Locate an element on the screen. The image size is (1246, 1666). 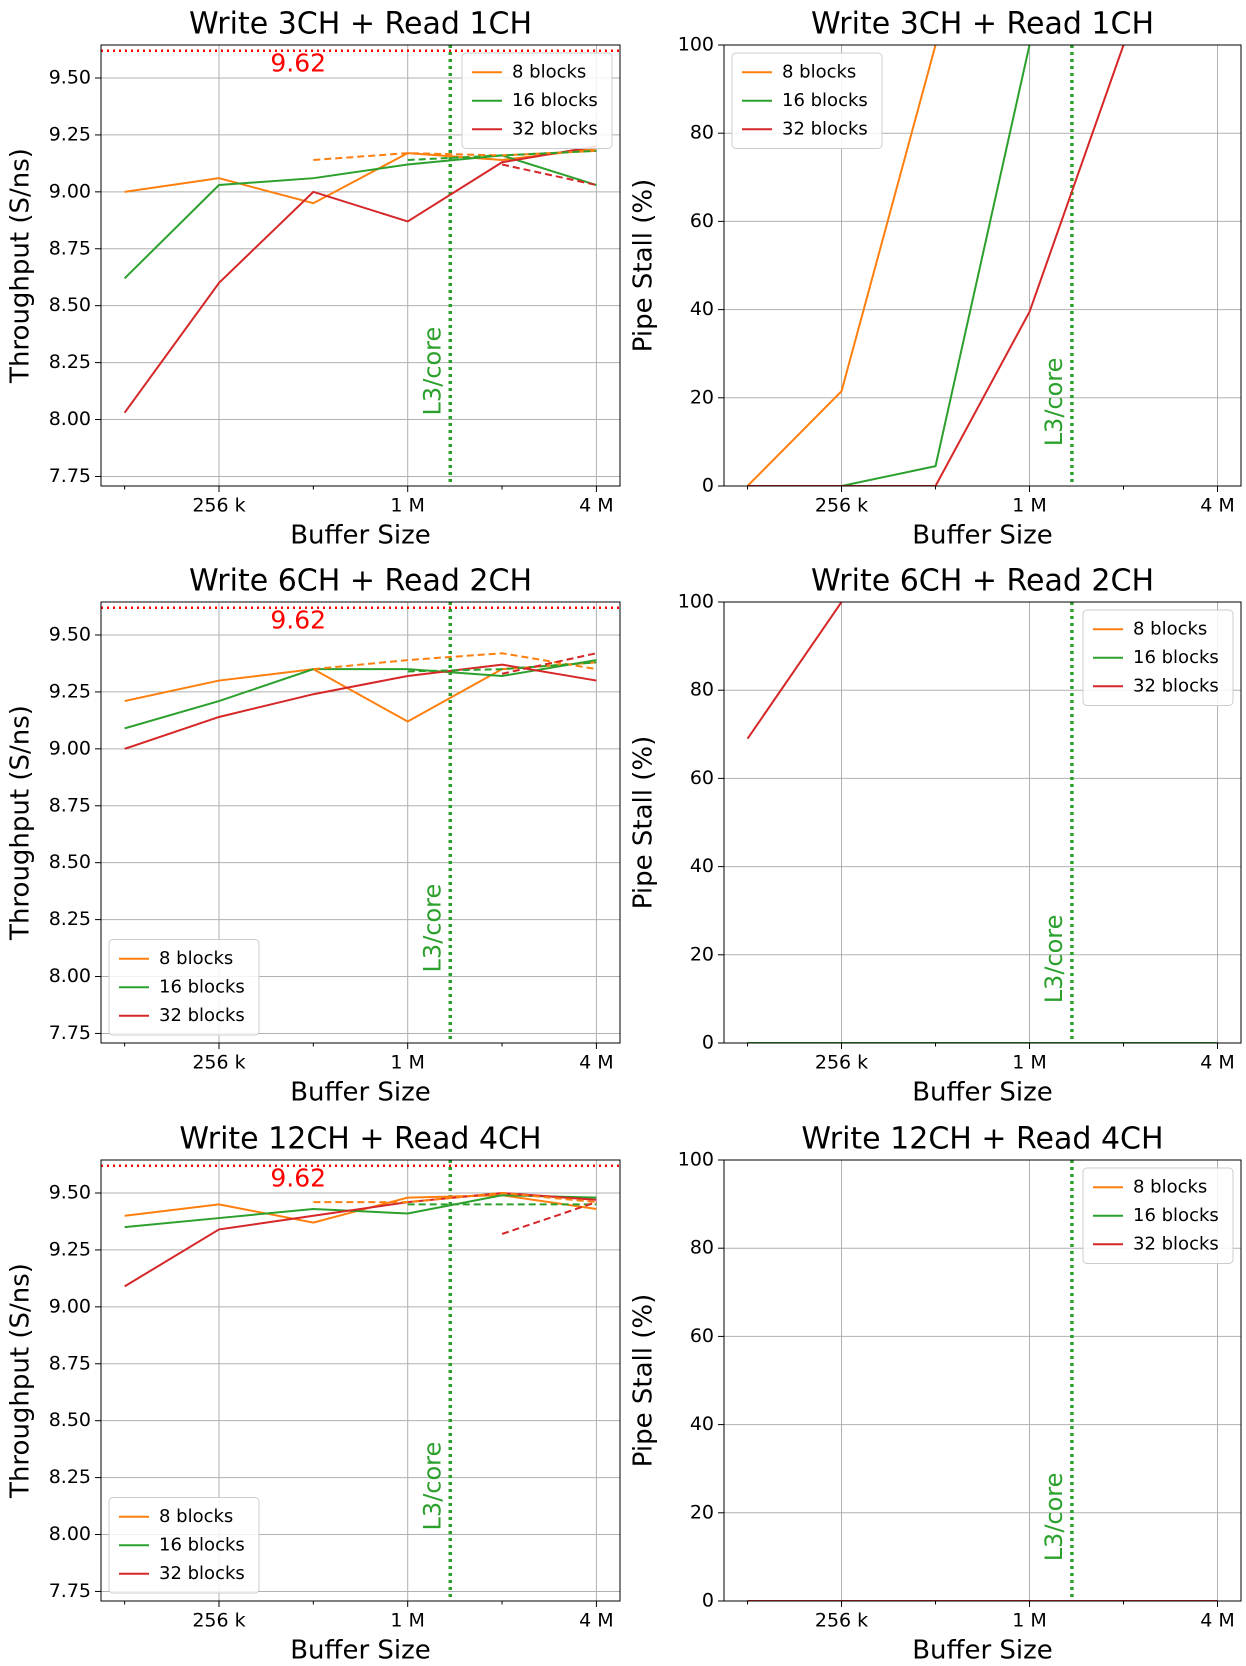
y-tick-label: 9.25 is located at coordinates (70, 691).